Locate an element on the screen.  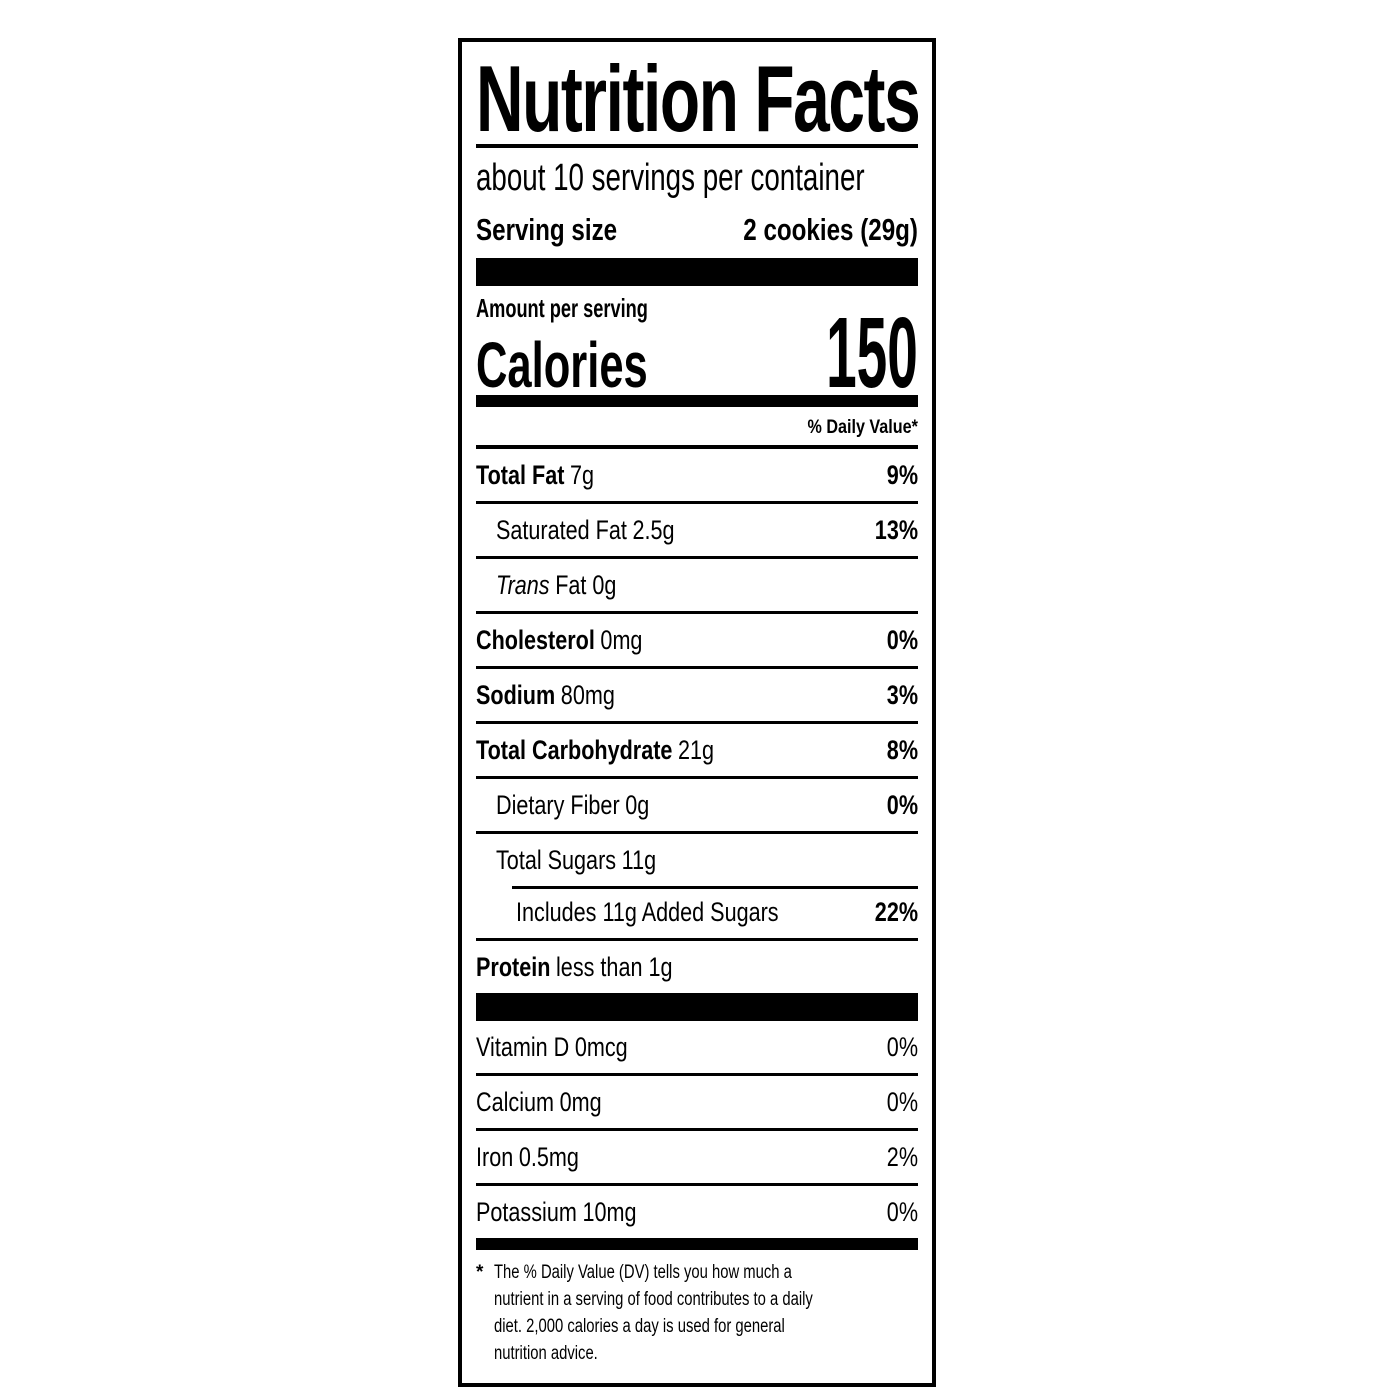
micronutrient-row-vitamin-d: Vitamin D 0mcg 0% is located at coordinates (697, 1047).